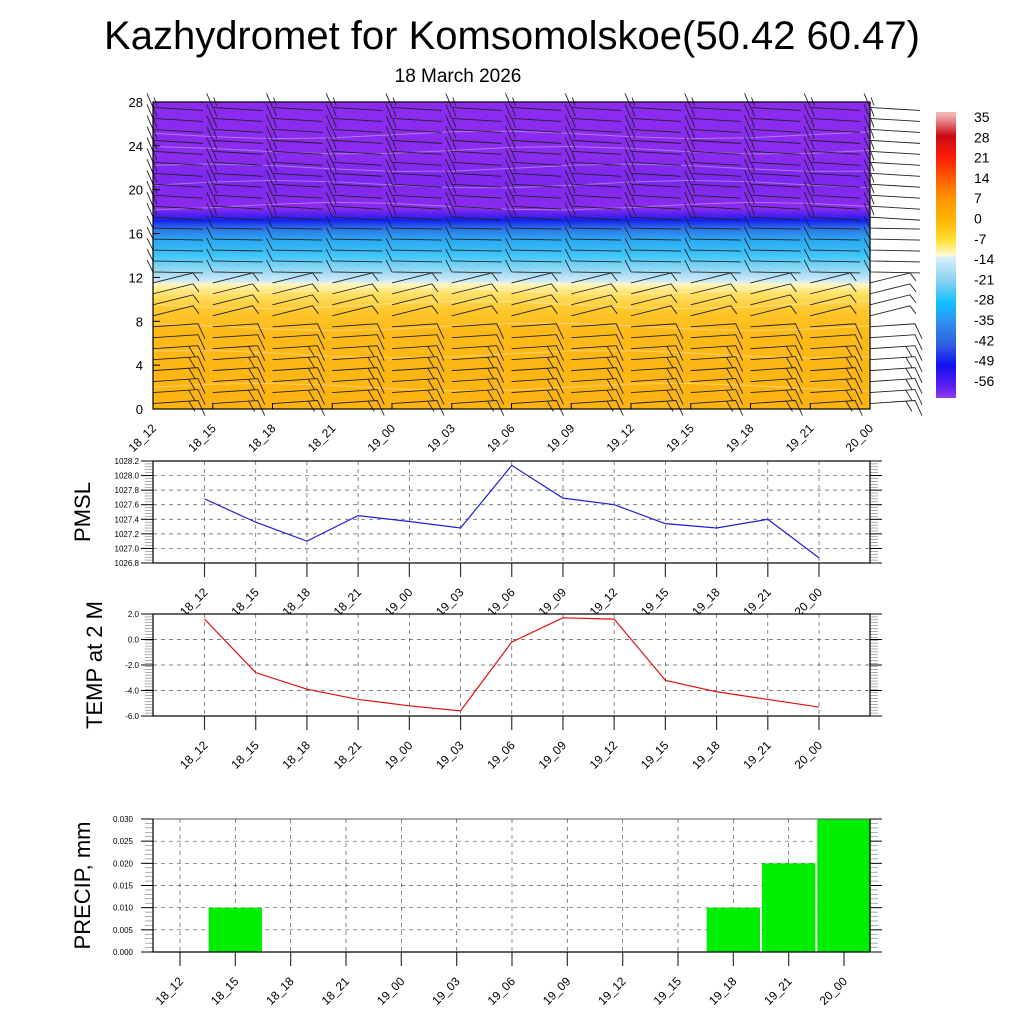 This screenshot has width=1024, height=1024. Describe the element at coordinates (809, 755) in the screenshot. I see `x-tick-label: 20_00` at that location.